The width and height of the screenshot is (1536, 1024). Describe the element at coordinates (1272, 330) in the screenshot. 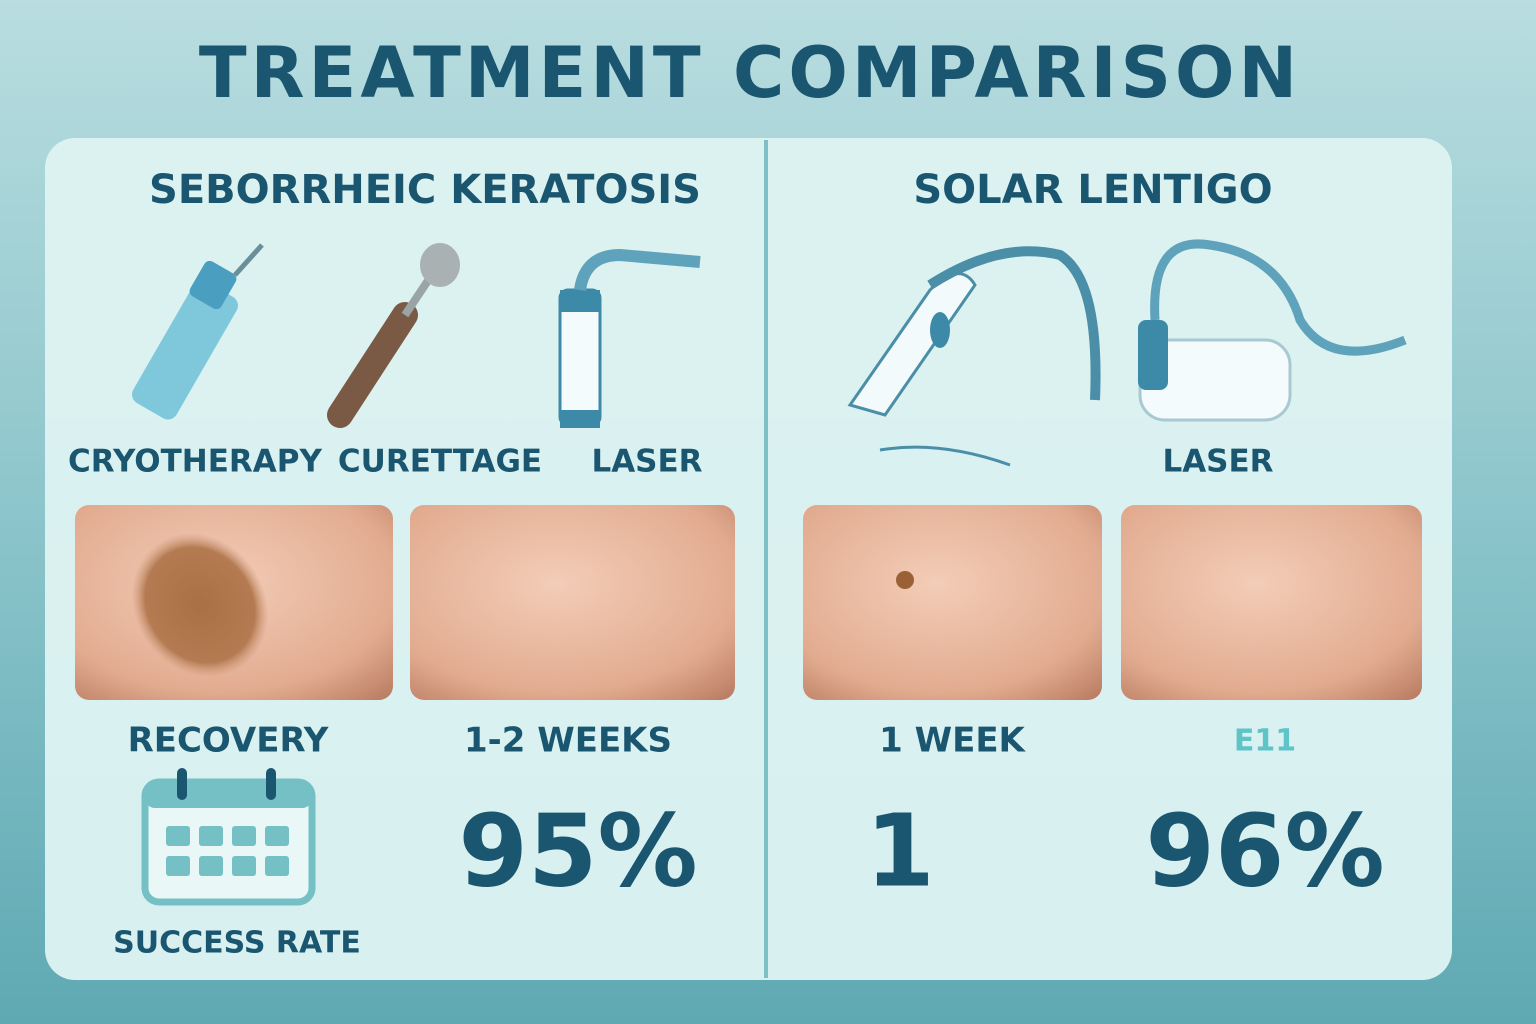

I see `machine-icon` at that location.